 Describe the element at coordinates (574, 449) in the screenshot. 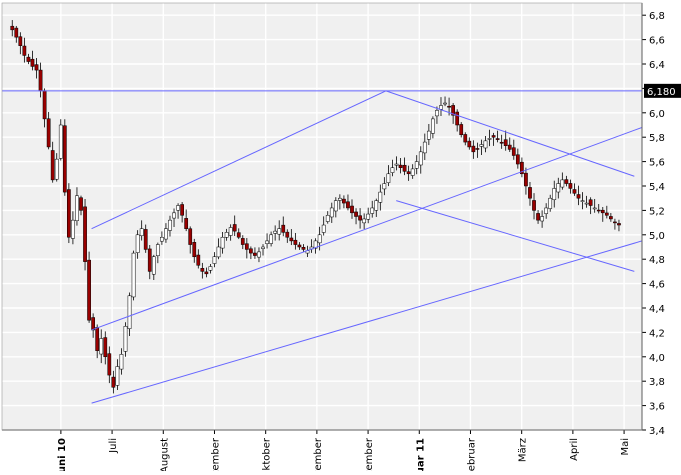

I see `x-tick-label: April` at that location.